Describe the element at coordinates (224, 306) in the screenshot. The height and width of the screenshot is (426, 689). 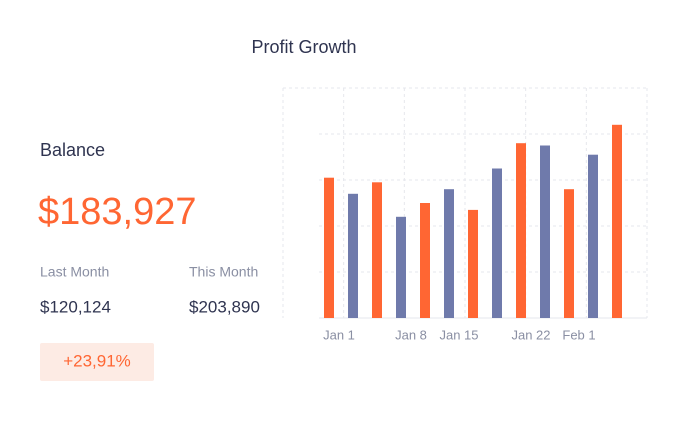
I see `this-month-value: $203,890` at that location.